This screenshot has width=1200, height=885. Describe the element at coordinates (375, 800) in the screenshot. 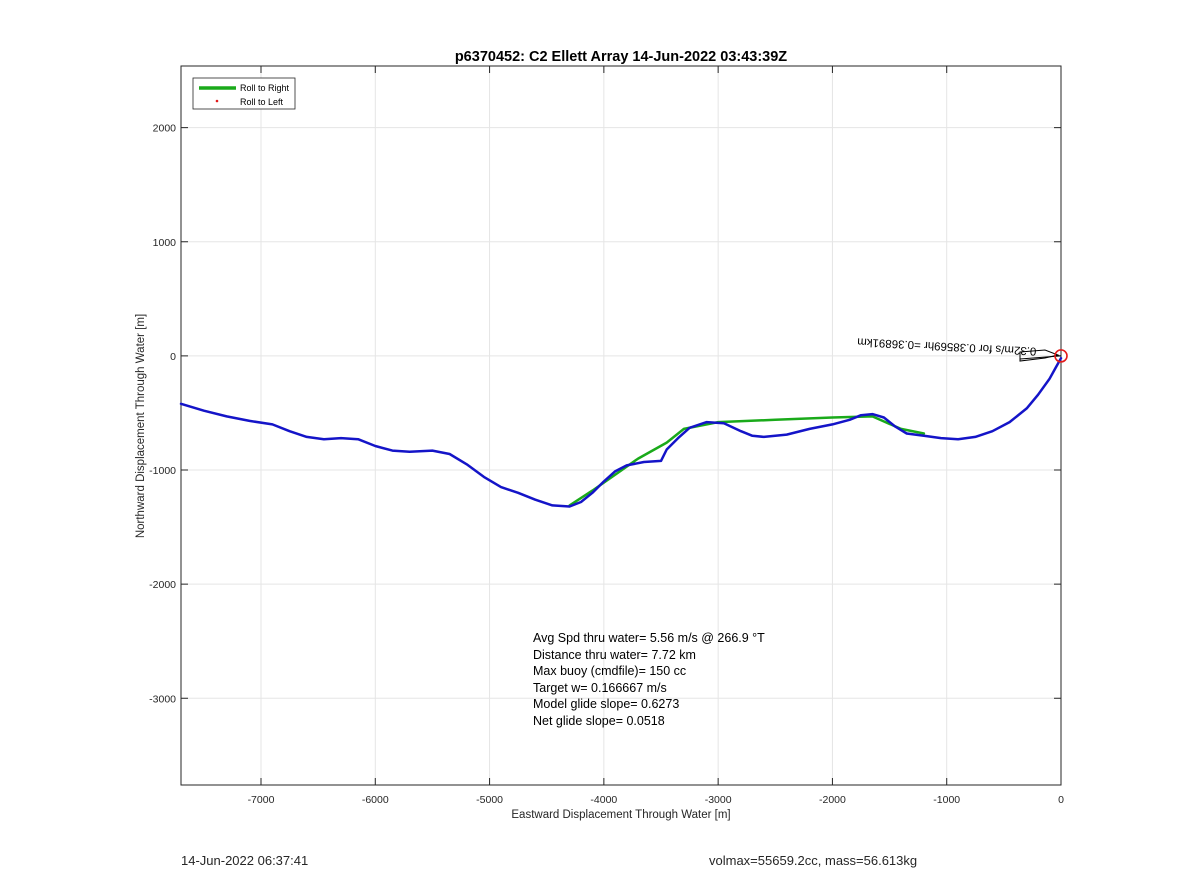

I see `x-tick-label: -6000` at that location.